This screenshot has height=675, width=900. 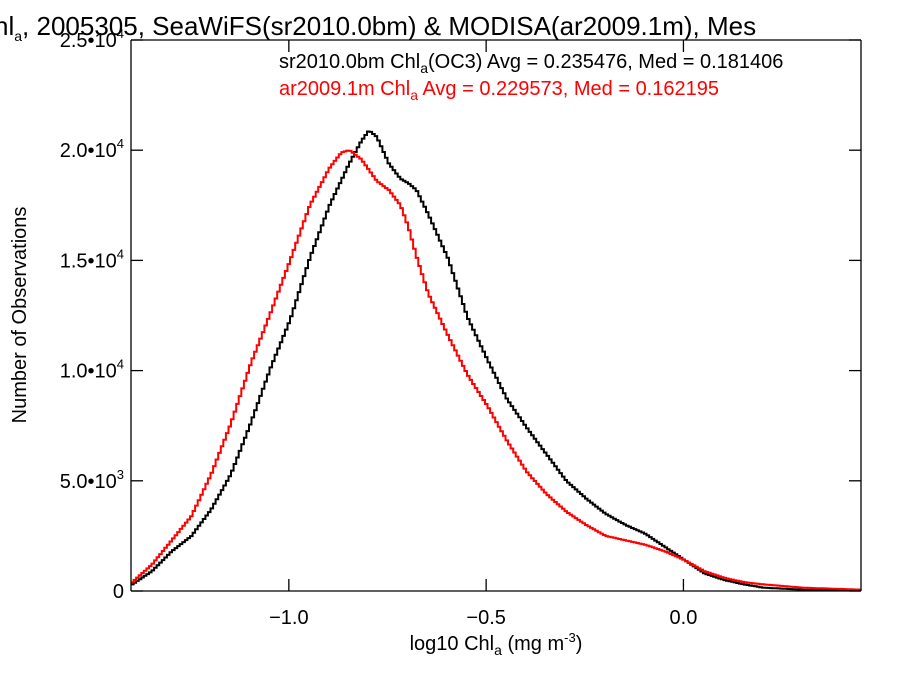 I want to click on x-tick-label-2: 0.0, so click(x=684, y=618).